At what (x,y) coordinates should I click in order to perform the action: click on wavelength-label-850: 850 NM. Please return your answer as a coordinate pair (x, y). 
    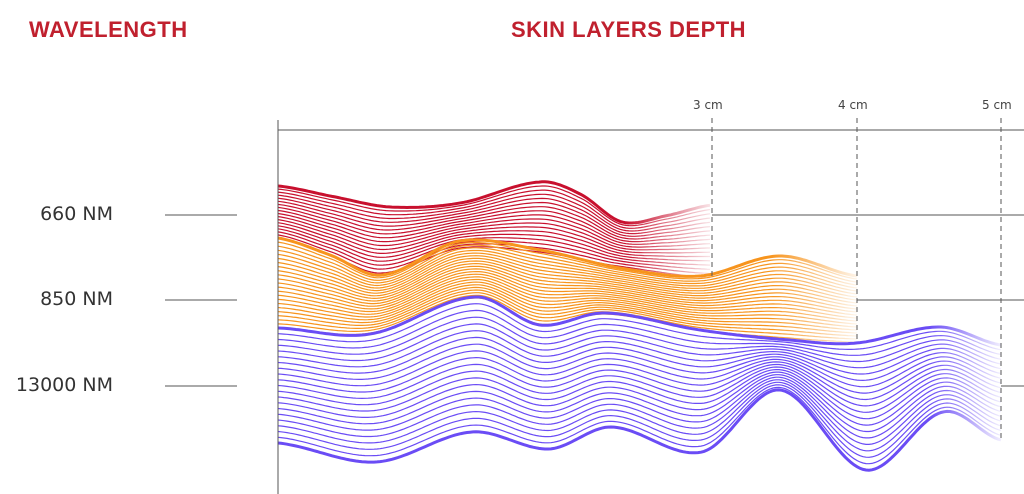
    Looking at the image, I should click on (76, 299).